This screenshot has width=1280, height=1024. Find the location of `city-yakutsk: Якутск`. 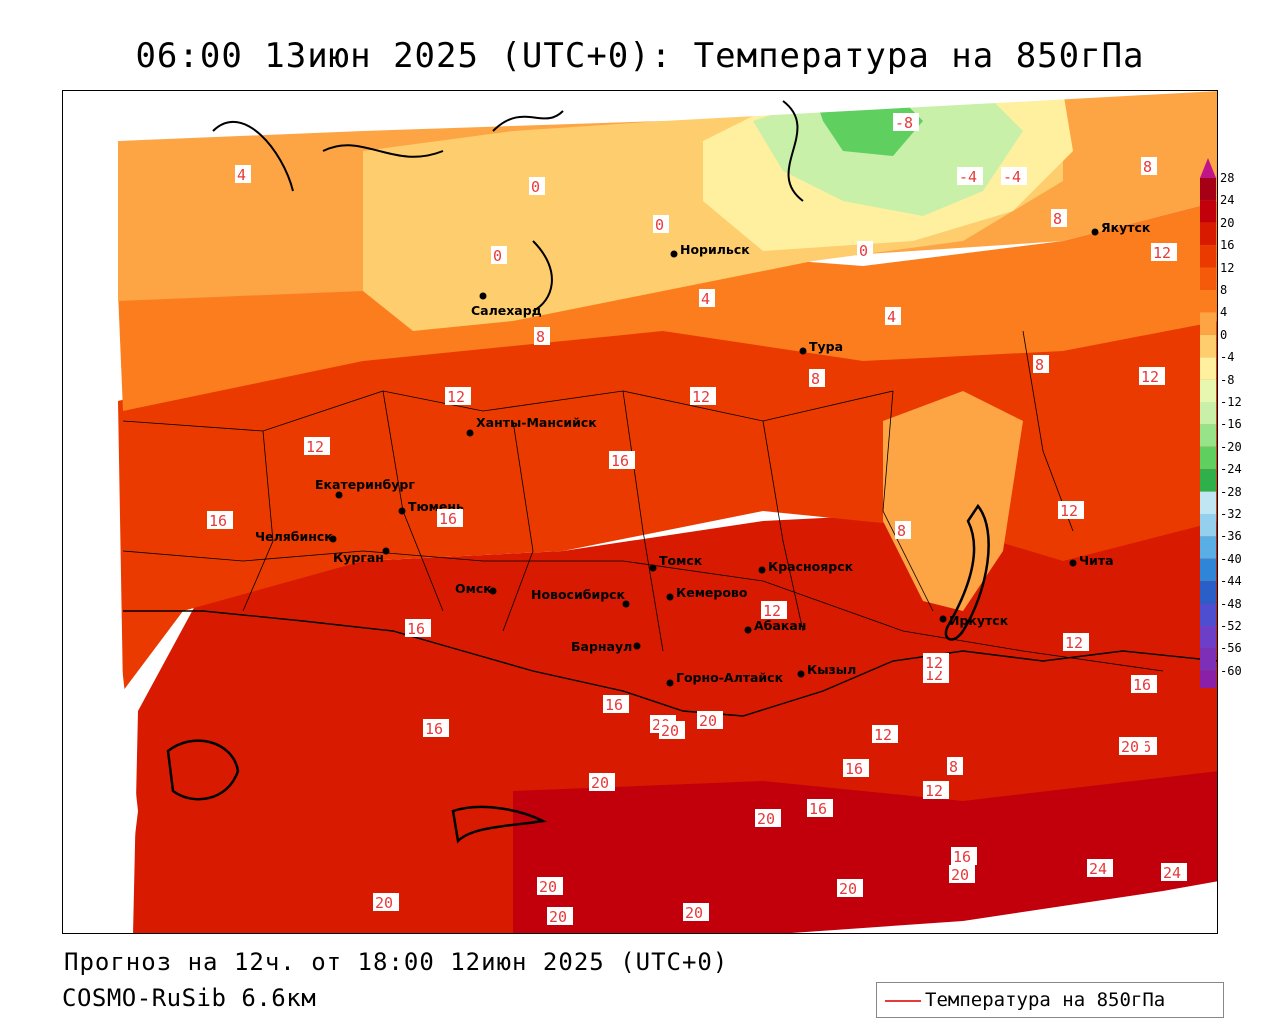

city-yakutsk: Якутск is located at coordinates (1121, 228).